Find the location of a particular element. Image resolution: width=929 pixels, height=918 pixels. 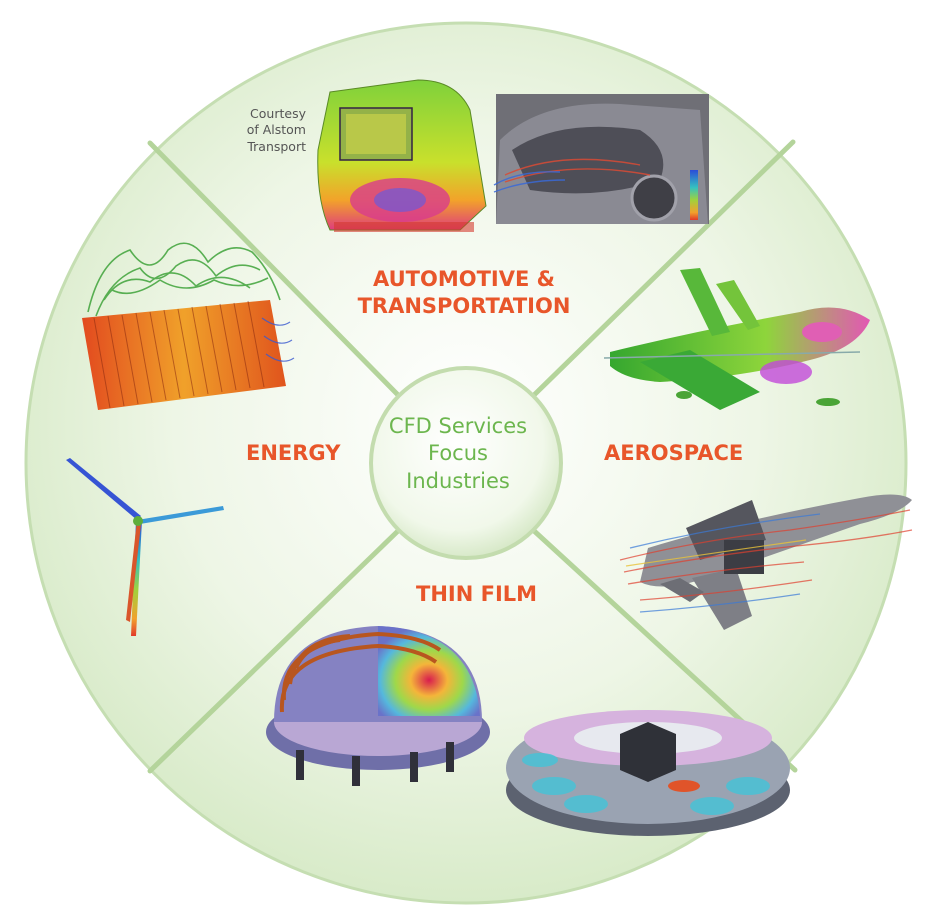

wind-turbine-icon is located at coordinates (145, 547).